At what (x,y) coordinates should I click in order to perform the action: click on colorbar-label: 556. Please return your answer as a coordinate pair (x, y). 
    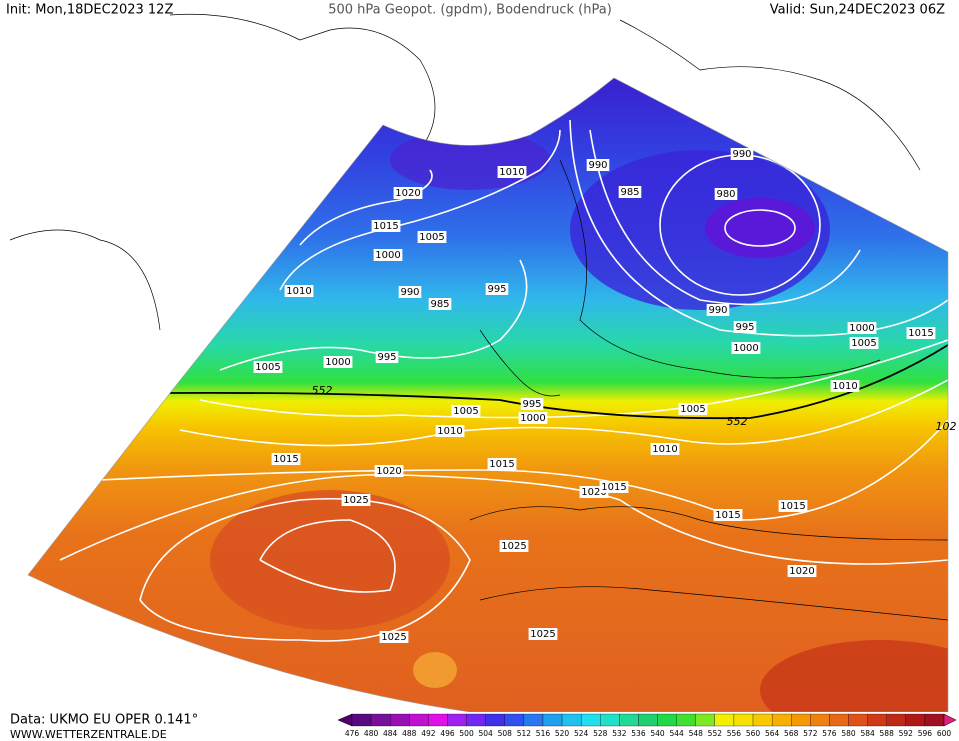
    Looking at the image, I should click on (734, 733).